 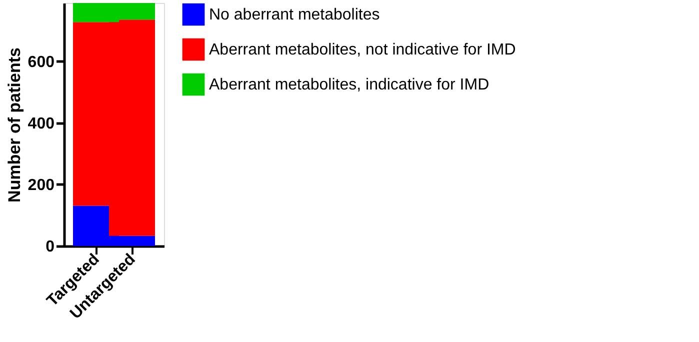 What do you see at coordinates (41, 123) in the screenshot?
I see `y-tick-label: 400` at bounding box center [41, 123].